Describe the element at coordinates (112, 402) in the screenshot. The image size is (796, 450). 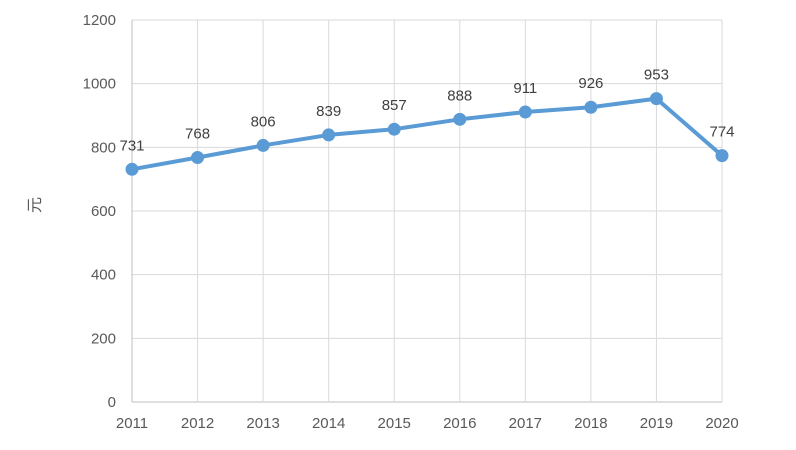
I see `y-axis-tick-label: 0` at that location.